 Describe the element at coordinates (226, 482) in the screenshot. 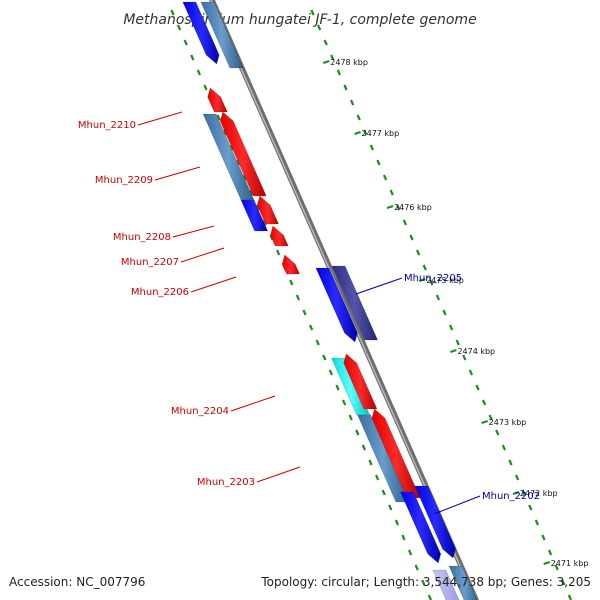

I see `gene-label: Mhun_2203` at that location.